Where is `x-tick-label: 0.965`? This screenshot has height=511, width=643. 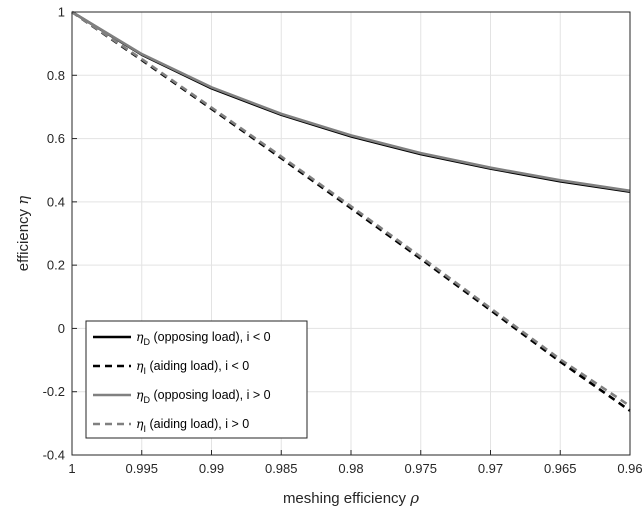
x-tick-label: 0.965 is located at coordinates (560, 468).